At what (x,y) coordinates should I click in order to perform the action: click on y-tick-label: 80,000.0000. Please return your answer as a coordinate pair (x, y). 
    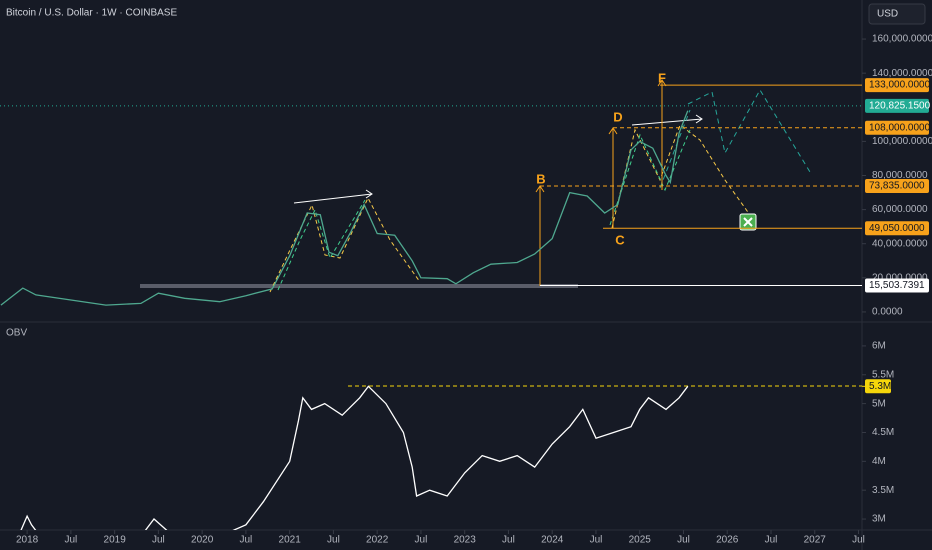
    Looking at the image, I should click on (900, 175).